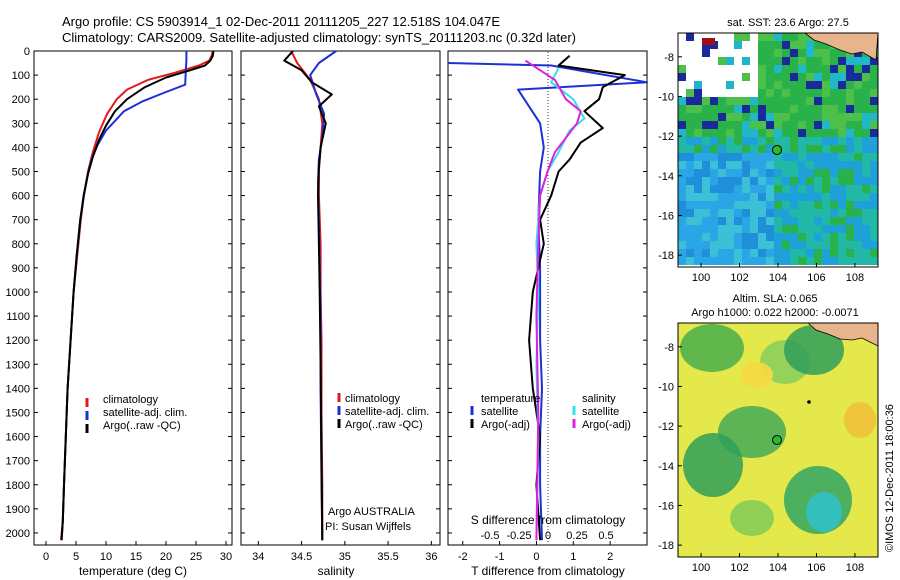 The height and width of the screenshot is (580, 900). I want to click on map-x-tick-label: 106, so click(816, 278).